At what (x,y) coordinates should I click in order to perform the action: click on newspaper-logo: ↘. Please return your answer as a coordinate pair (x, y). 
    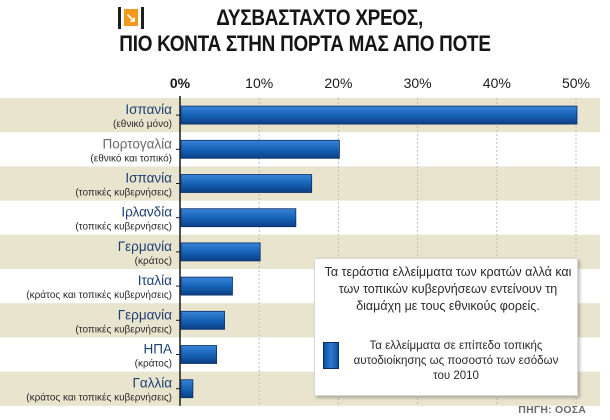
    Looking at the image, I should click on (131, 18).